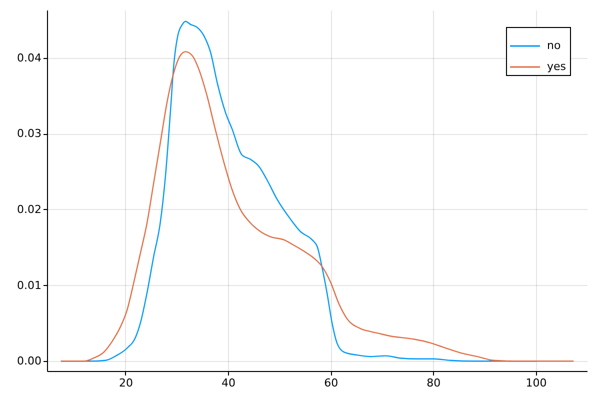 The width and height of the screenshot is (600, 400). I want to click on x-tick-label: 40, so click(229, 383).